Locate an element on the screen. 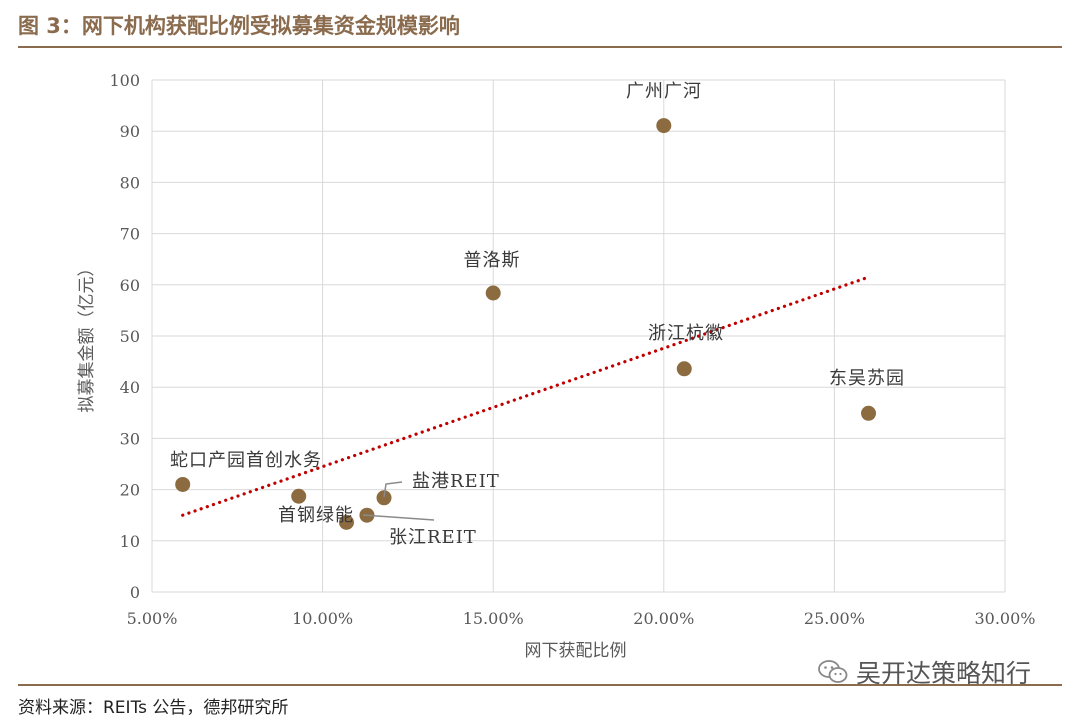 The image size is (1080, 722). x-tick-label: 15.00% is located at coordinates (493, 618).